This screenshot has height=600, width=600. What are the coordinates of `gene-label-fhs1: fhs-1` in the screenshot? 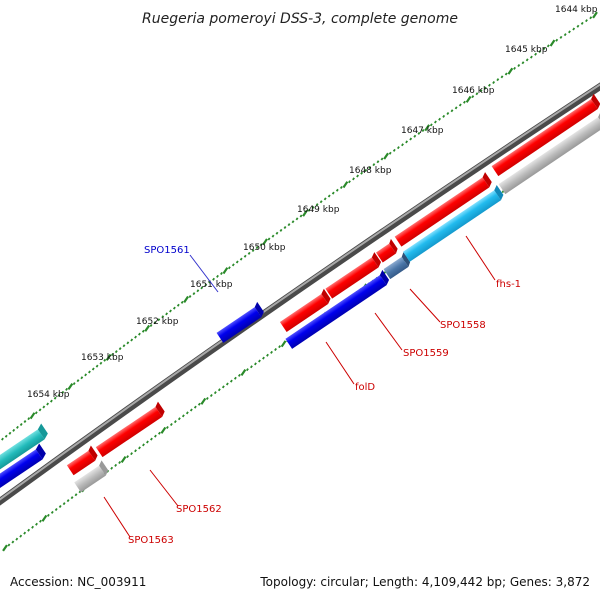 It's located at (508, 284).